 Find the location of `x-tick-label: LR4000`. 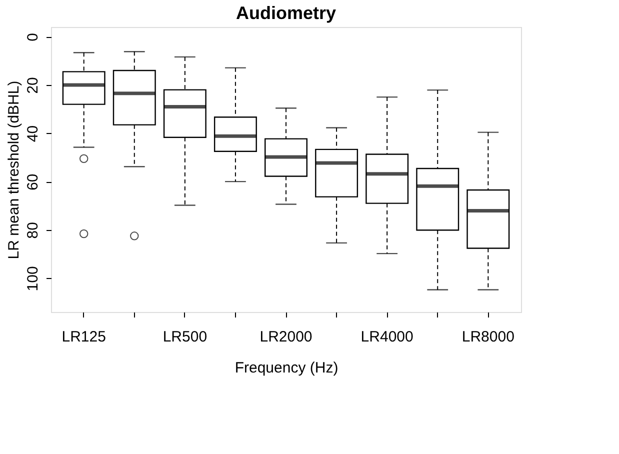

x-tick-label: LR4000 is located at coordinates (387, 337).